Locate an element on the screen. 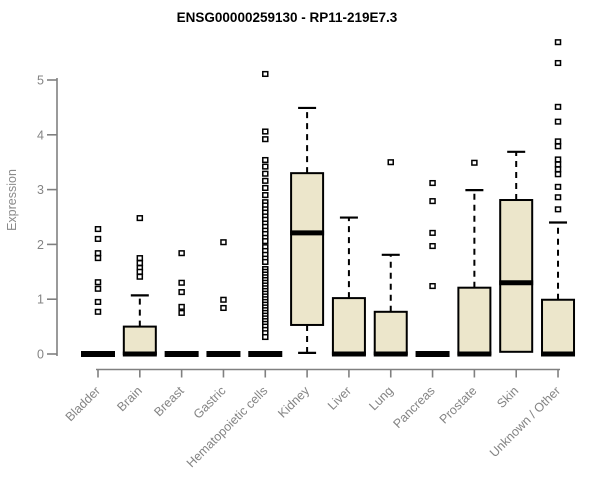 This screenshot has height=500, width=600. boxplot-unknown-other is located at coordinates (558, 198).